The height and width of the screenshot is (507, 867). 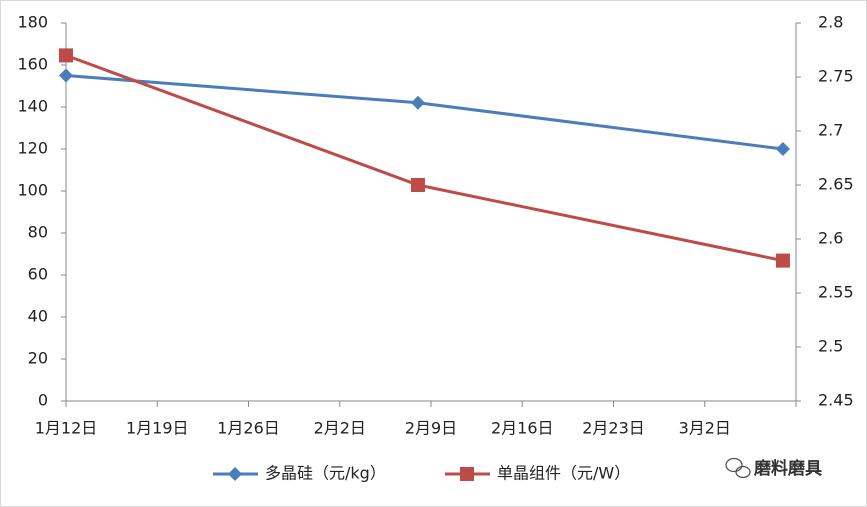 What do you see at coordinates (788, 468) in the screenshot?
I see `watermark: 磨料磨具` at bounding box center [788, 468].